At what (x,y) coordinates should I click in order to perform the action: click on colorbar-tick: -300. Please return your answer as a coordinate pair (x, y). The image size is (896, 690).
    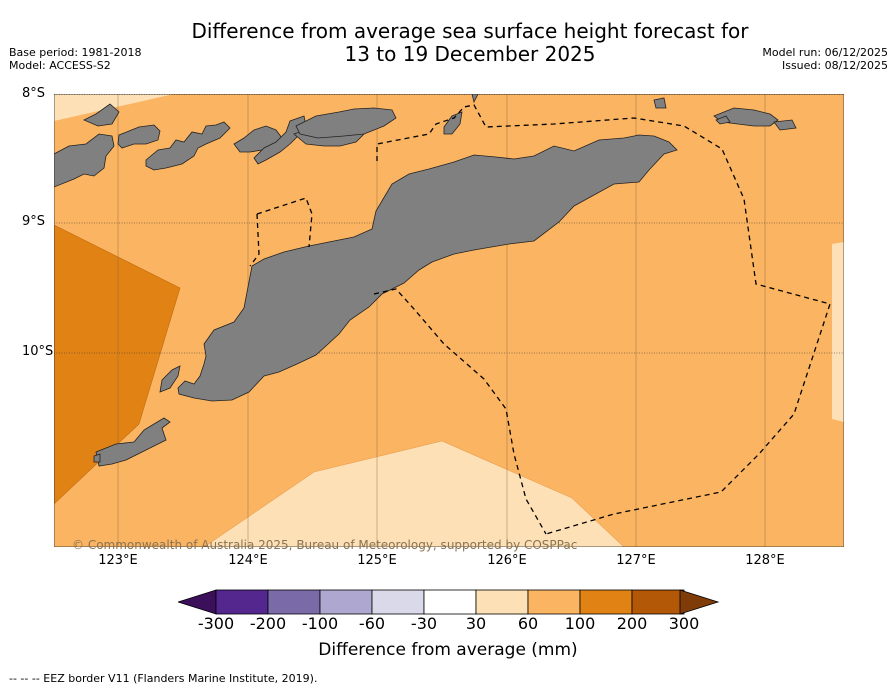
    Looking at the image, I should click on (216, 623).